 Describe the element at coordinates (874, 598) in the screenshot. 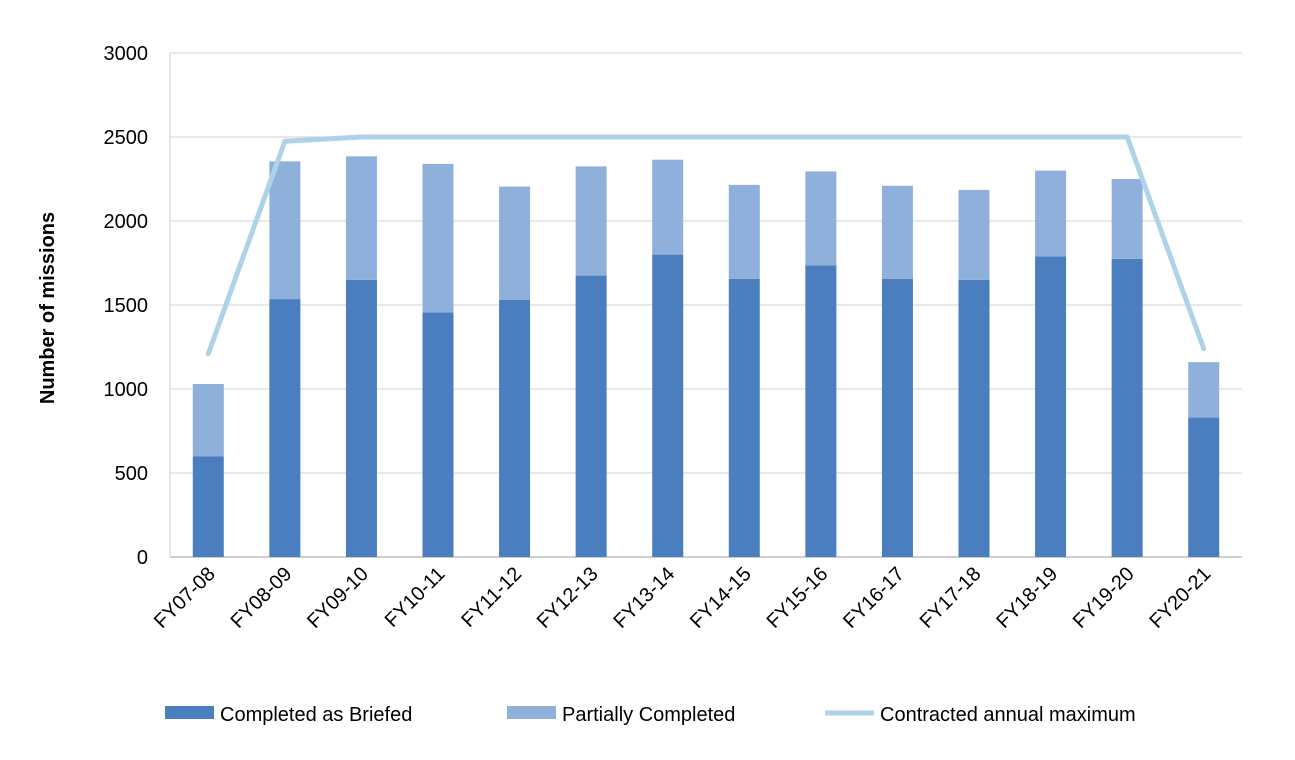

I see `x-tick-label: FY16-17` at that location.